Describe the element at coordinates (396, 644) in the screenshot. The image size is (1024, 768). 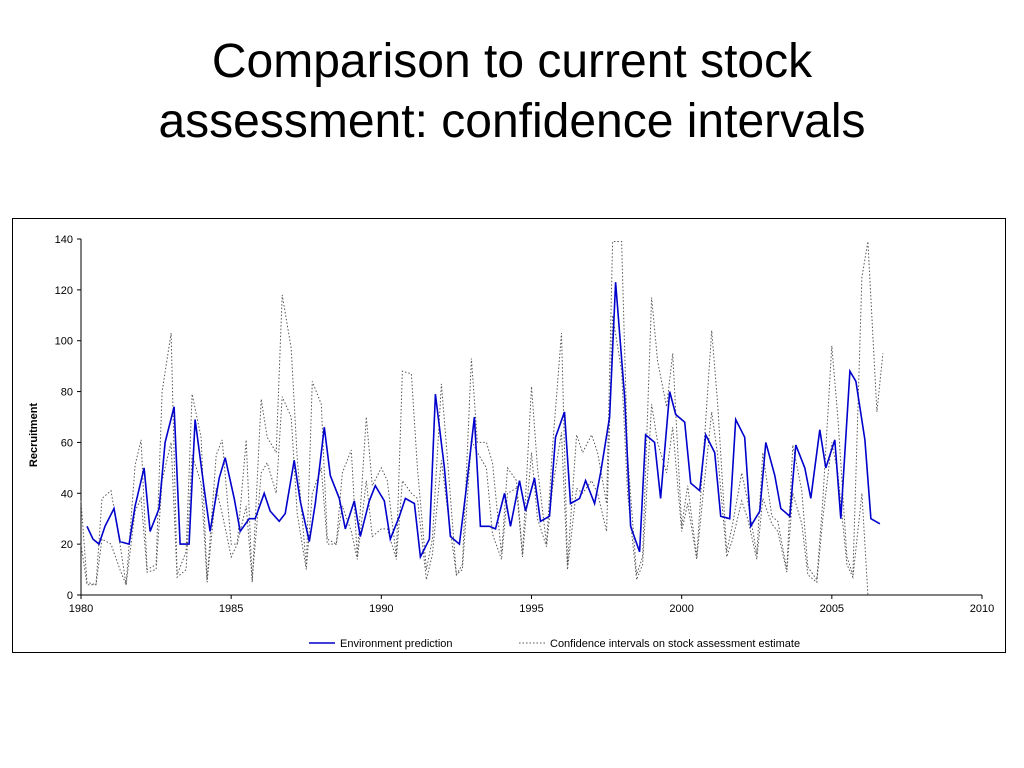
I see `legend-label: Environment prediction` at that location.